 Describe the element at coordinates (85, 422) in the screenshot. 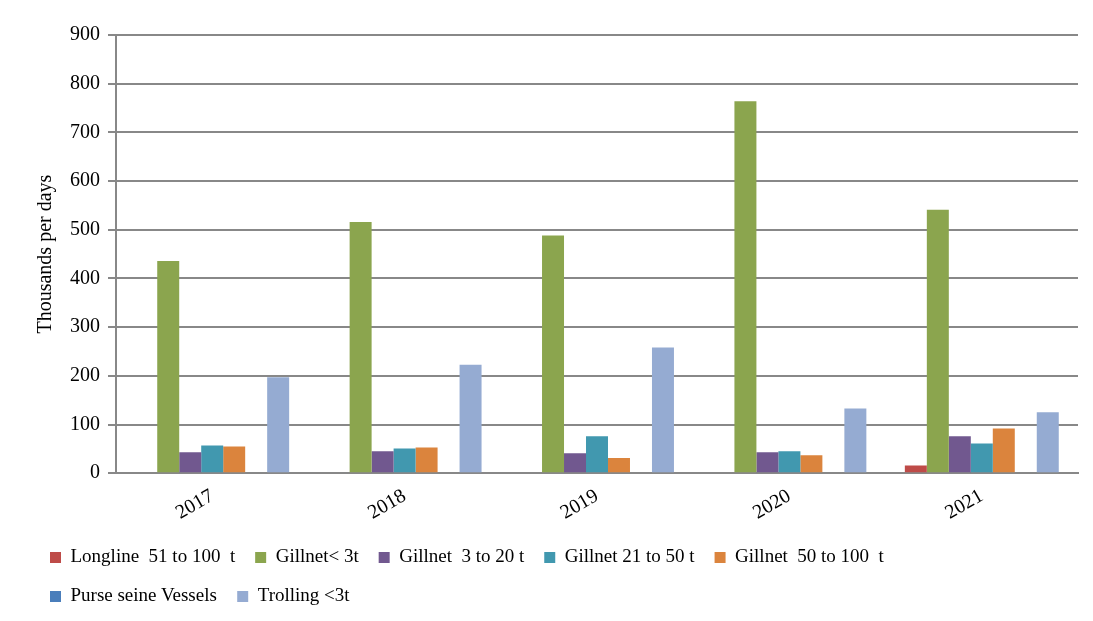

I see `y-tick-label: 100` at that location.